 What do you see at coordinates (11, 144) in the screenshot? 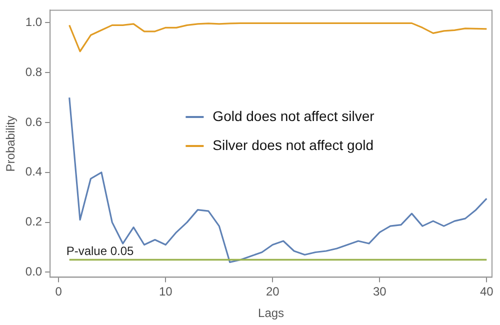
I see `y-axis-title: Probability` at bounding box center [11, 144].